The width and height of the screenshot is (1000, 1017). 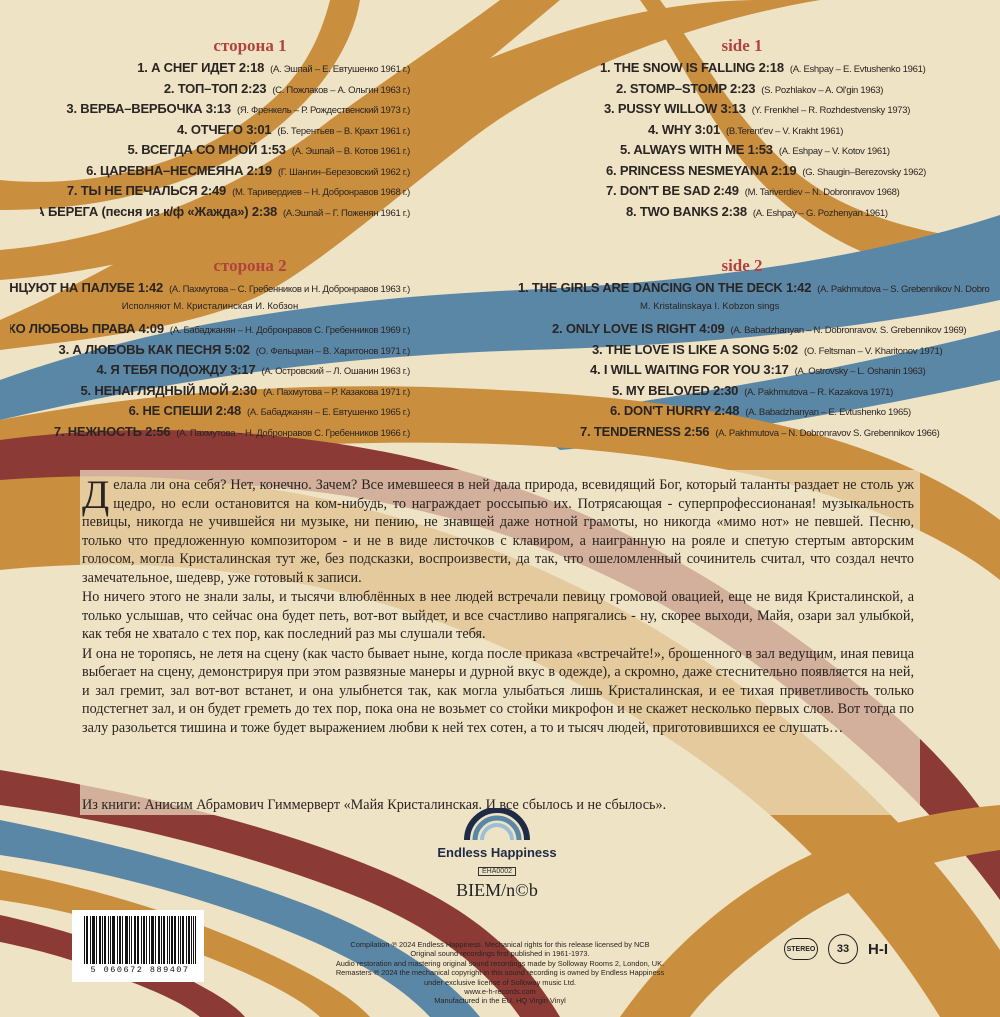 I want to click on track-title: 6. PRINCESS NESMEYANA 2:19, so click(x=701, y=170).